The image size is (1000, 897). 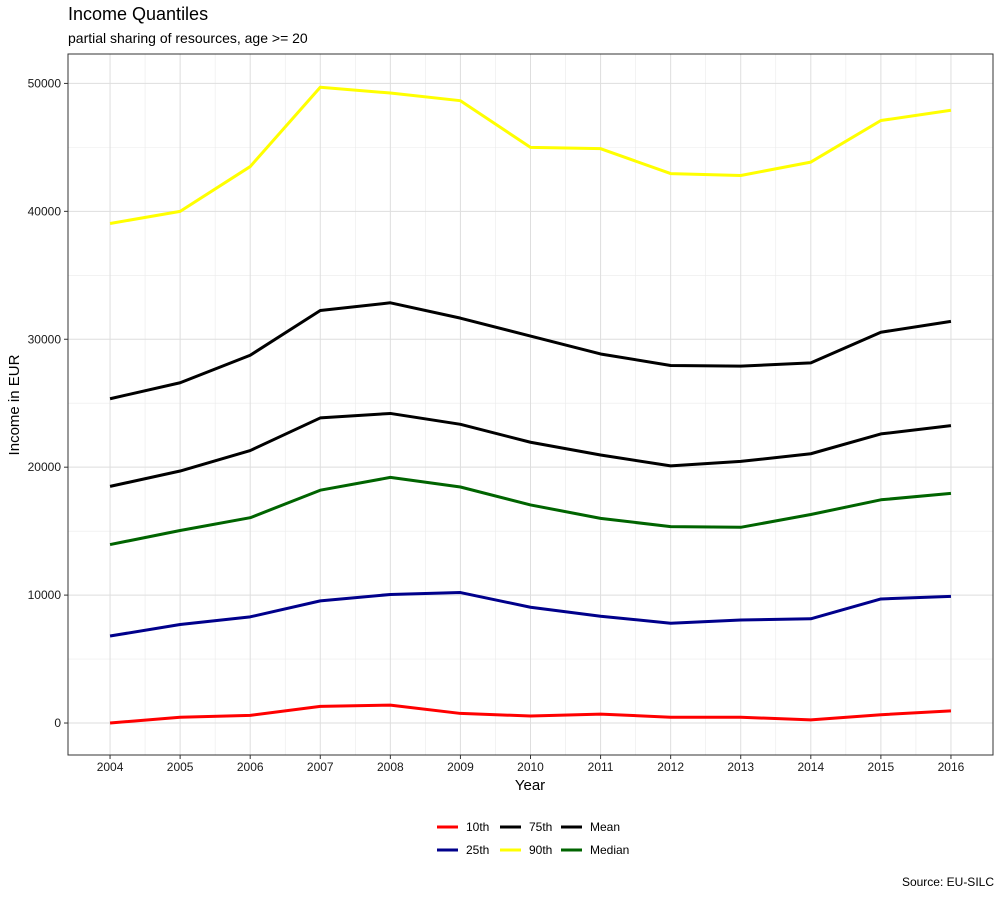 I want to click on legend-label-median: Median, so click(x=609, y=850).